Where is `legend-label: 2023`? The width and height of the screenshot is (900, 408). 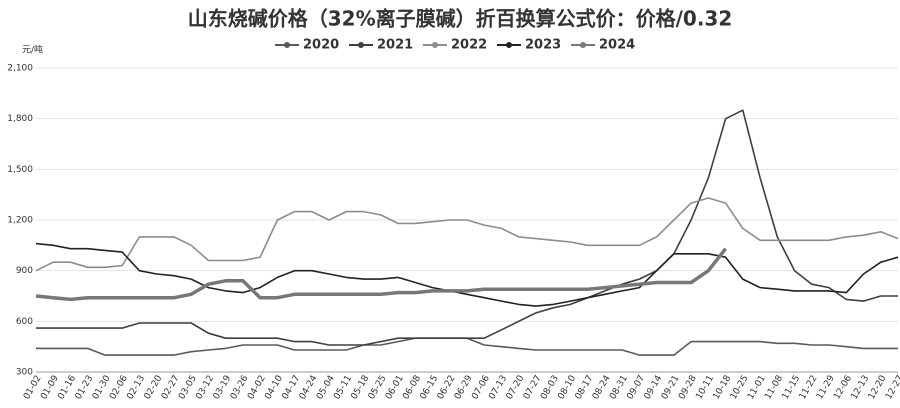 legend-label: 2023 is located at coordinates (543, 45).